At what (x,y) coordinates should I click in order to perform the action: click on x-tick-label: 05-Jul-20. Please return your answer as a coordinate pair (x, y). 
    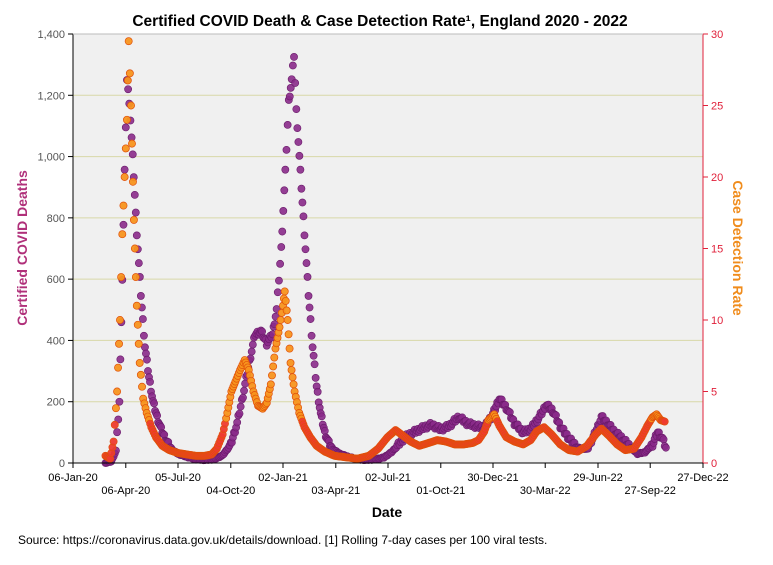
    Looking at the image, I should click on (178, 478).